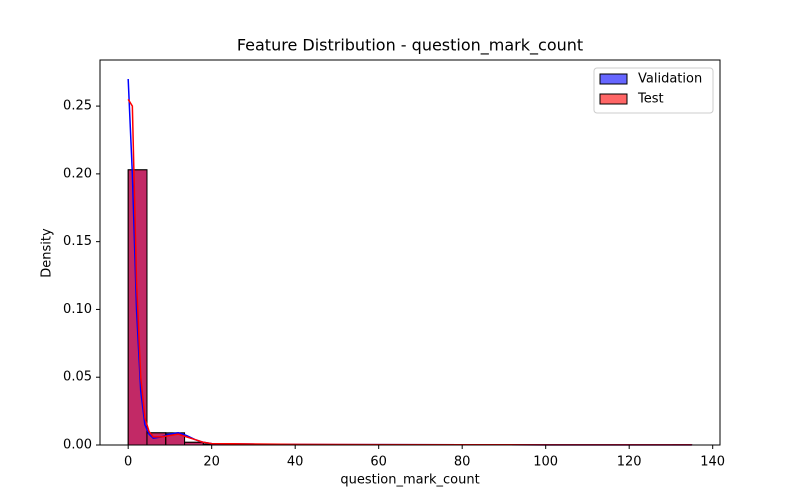  What do you see at coordinates (545, 462) in the screenshot?
I see `x-tick-label: 100` at bounding box center [545, 462].